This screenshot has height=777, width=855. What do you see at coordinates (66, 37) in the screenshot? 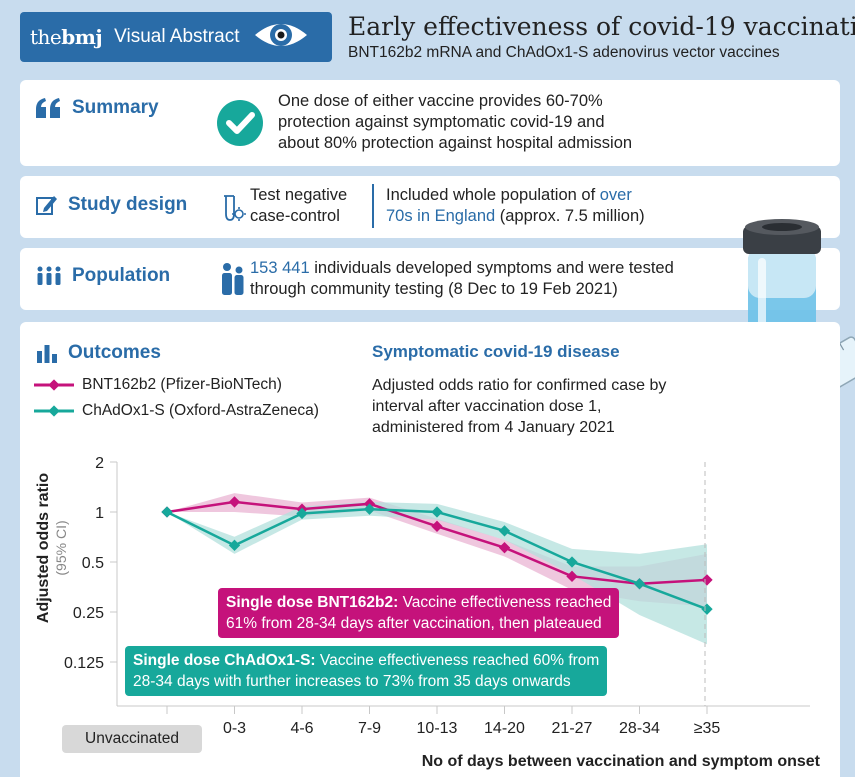
I see `brand-logo: thebmj` at bounding box center [66, 37].